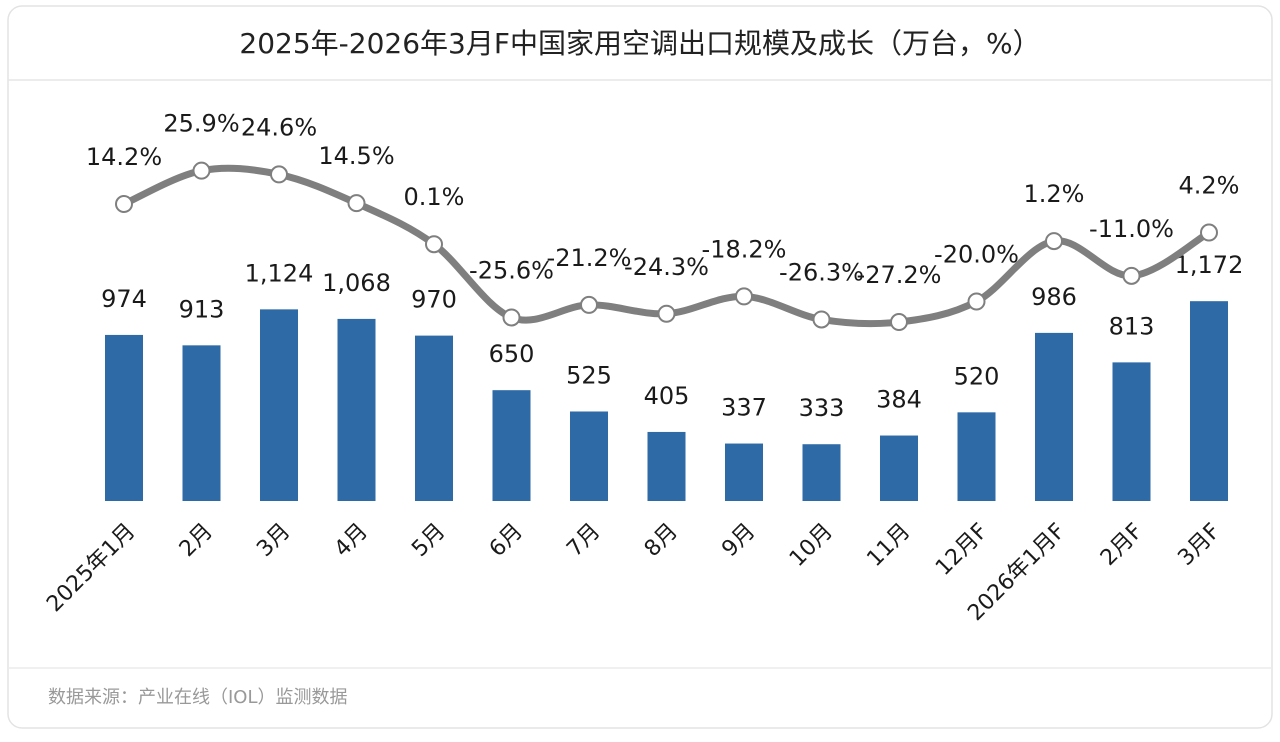 The width and height of the screenshot is (1280, 742). Describe the element at coordinates (667, 396) in the screenshot. I see `bar-value-label: 405` at that location.